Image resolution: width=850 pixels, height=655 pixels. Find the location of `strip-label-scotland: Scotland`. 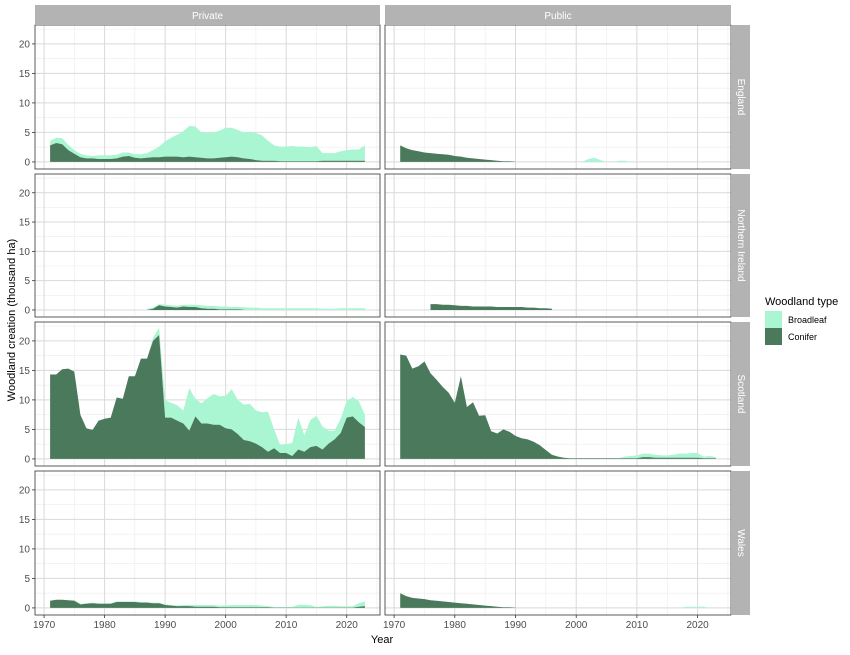

strip-label-scotland: Scotland is located at coordinates (740, 394).